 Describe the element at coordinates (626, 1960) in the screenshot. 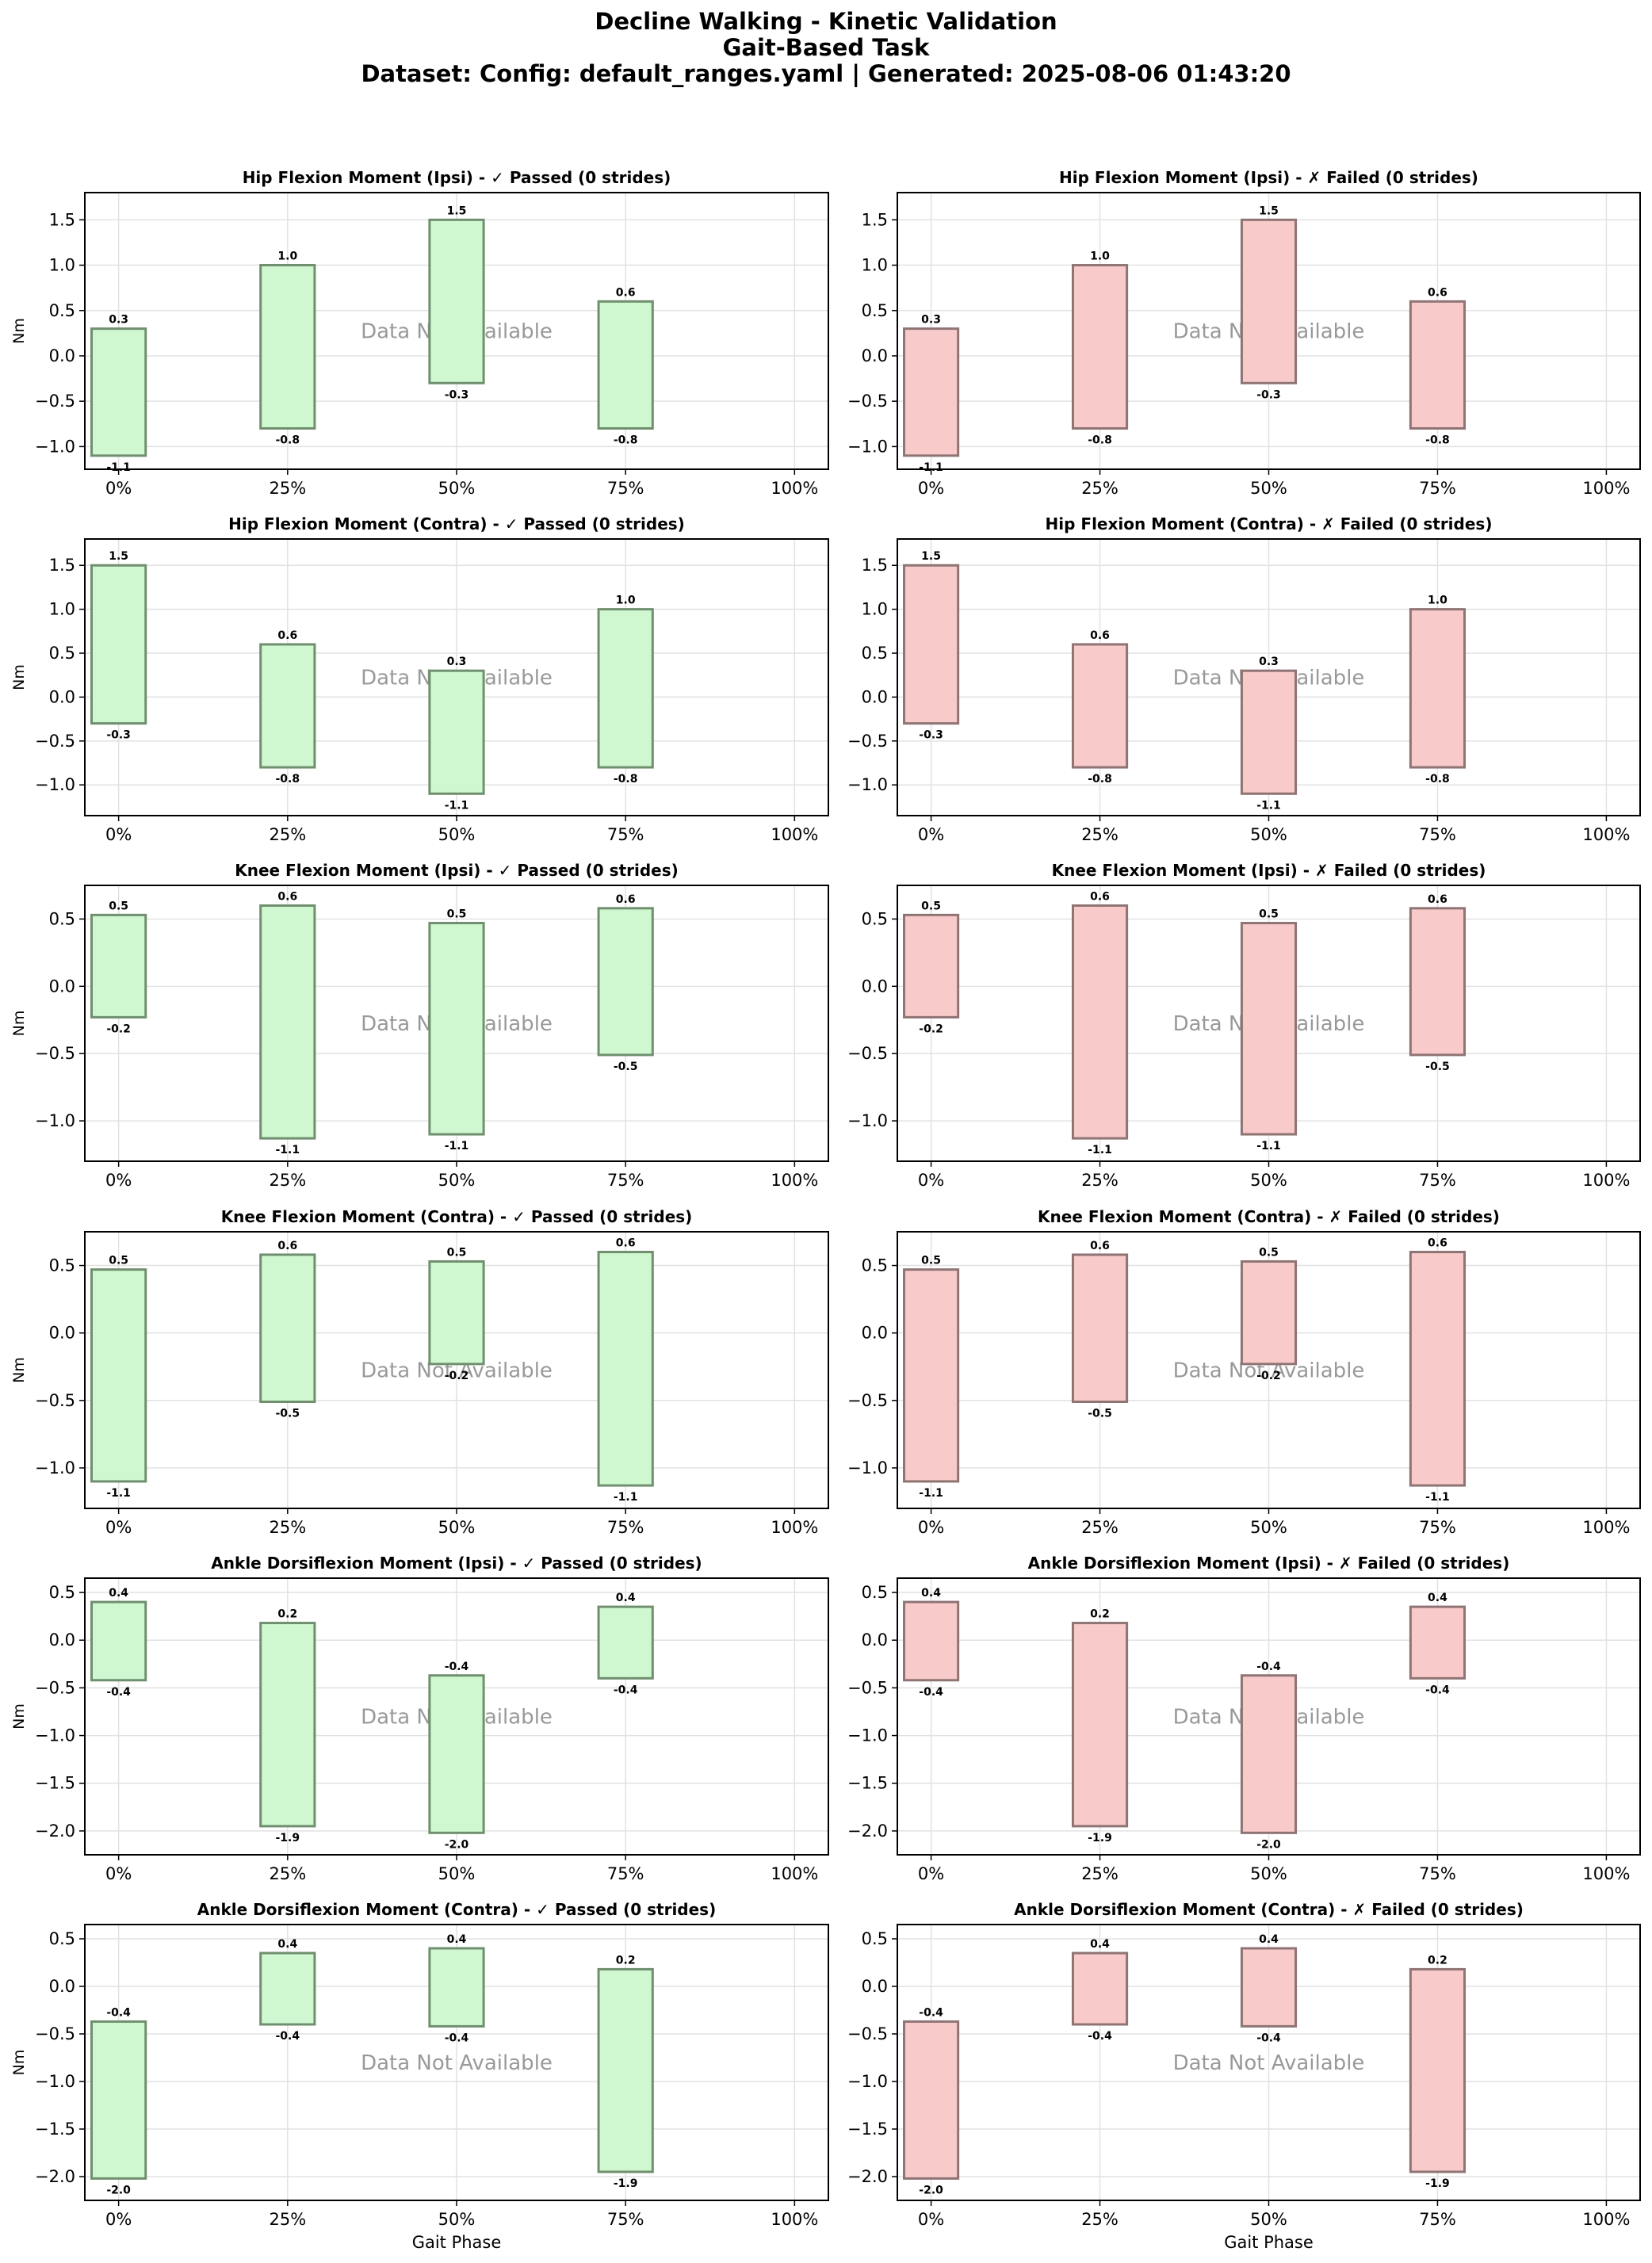

I see `bar-upper-label: 0.2` at that location.